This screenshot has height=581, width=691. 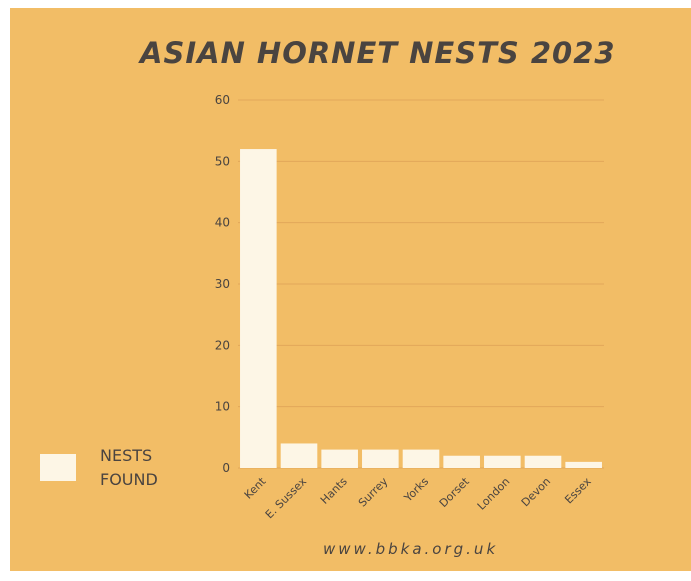 I want to click on chart-title: ASIAN HORNET NESTS 2023, so click(x=378, y=53).